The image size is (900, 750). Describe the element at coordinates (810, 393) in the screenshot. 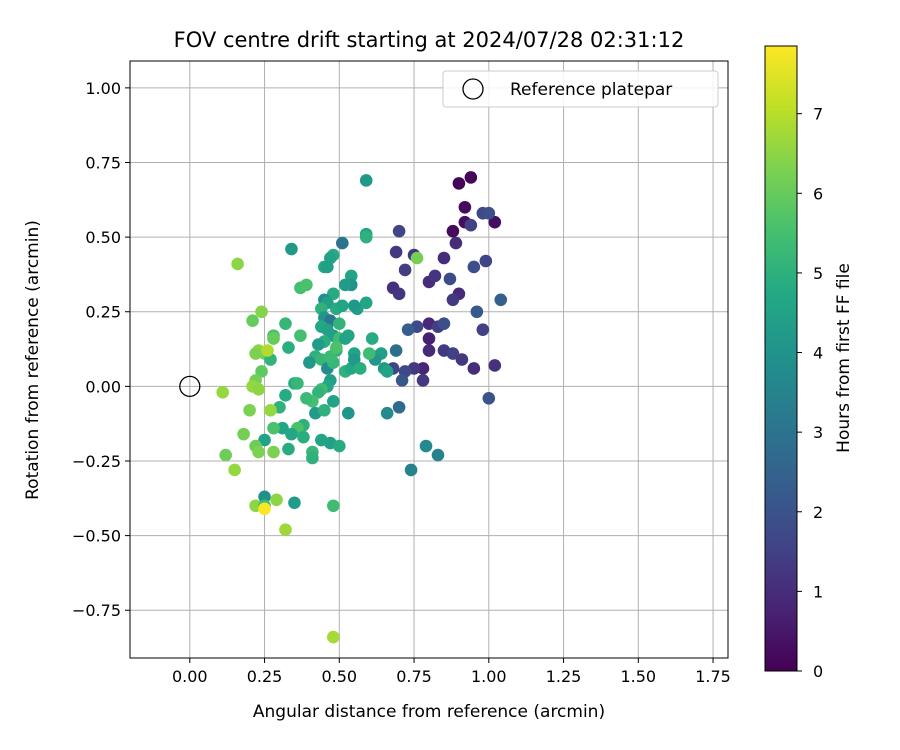

I see `colorbar-ticks: 0 1 2 3 4 5 6 7` at that location.